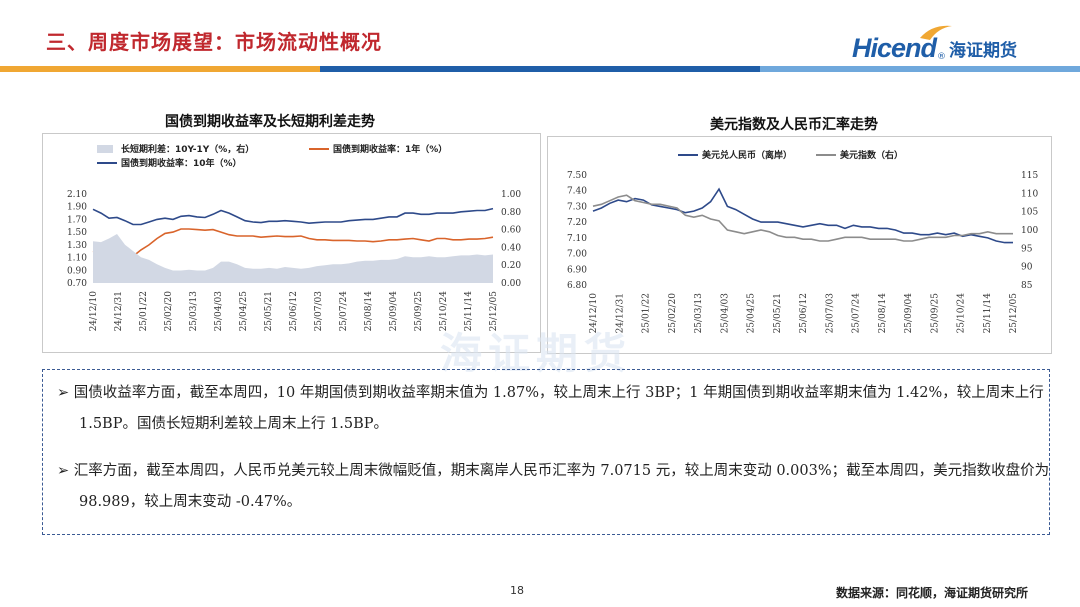 The height and width of the screenshot is (607, 1080). Describe the element at coordinates (942, 57) in the screenshot. I see `logo-registered-mark: ®` at that location.